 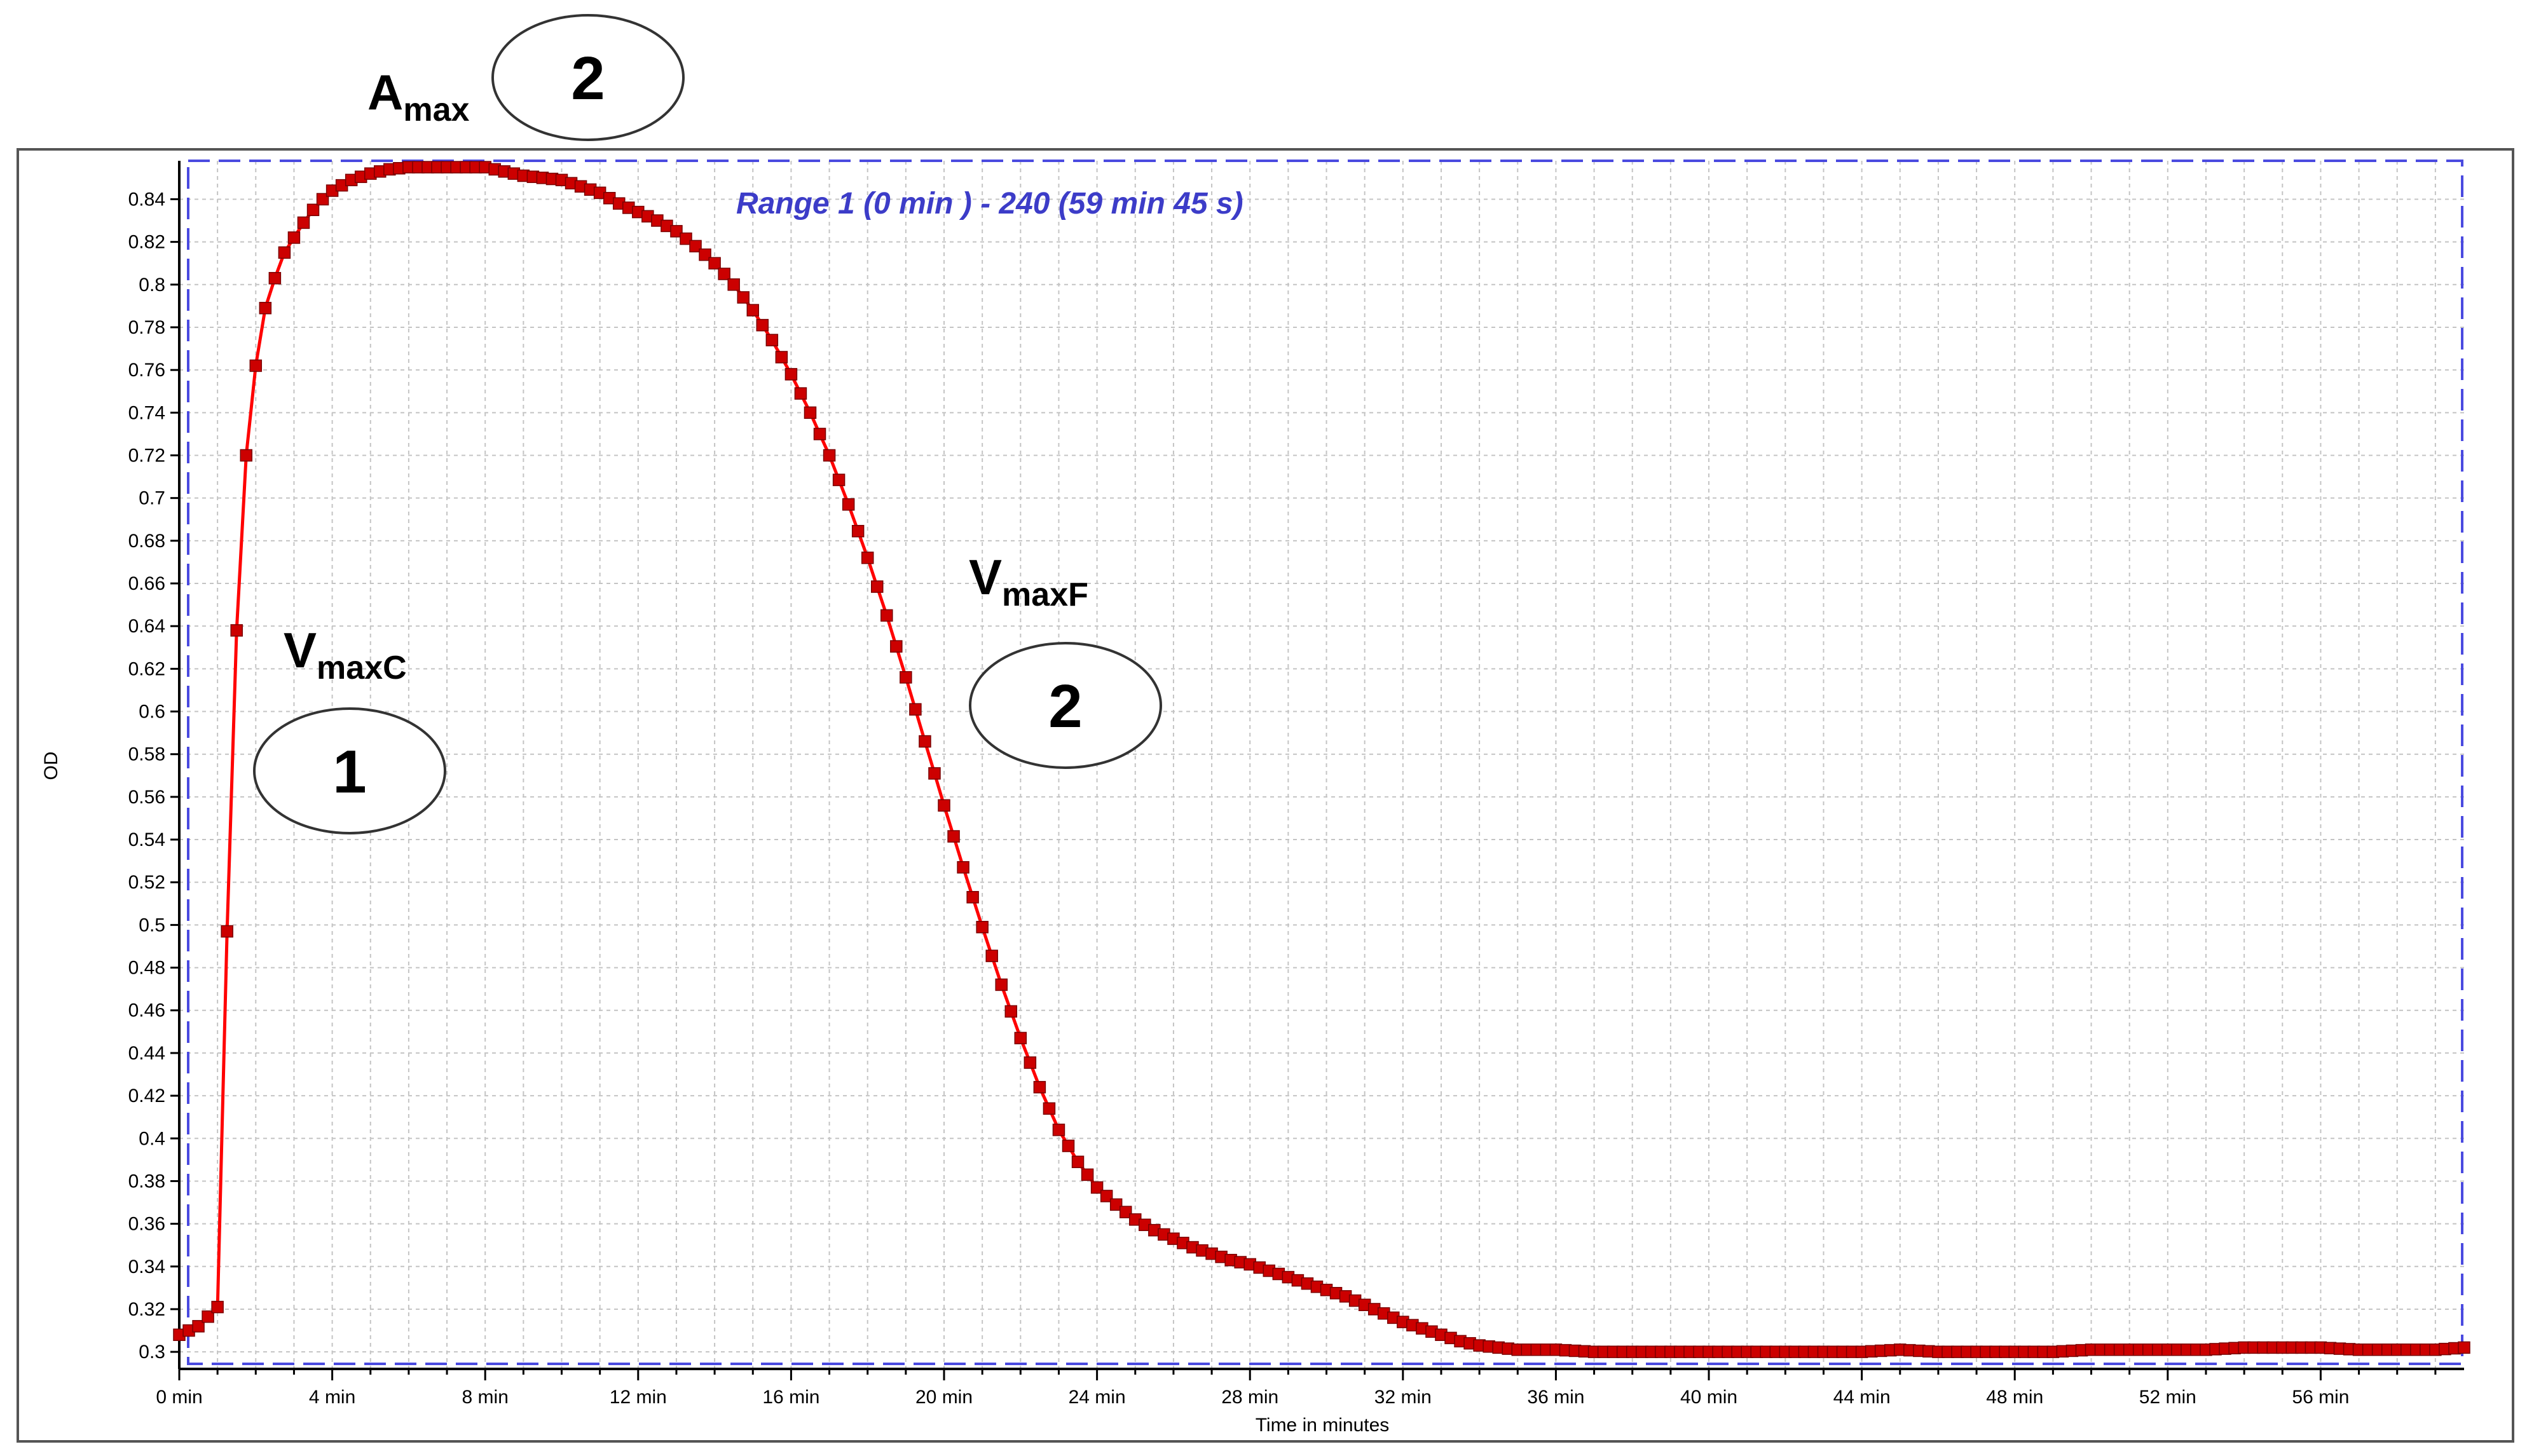 I want to click on v-max-f-number: 2, so click(x=1065, y=706).